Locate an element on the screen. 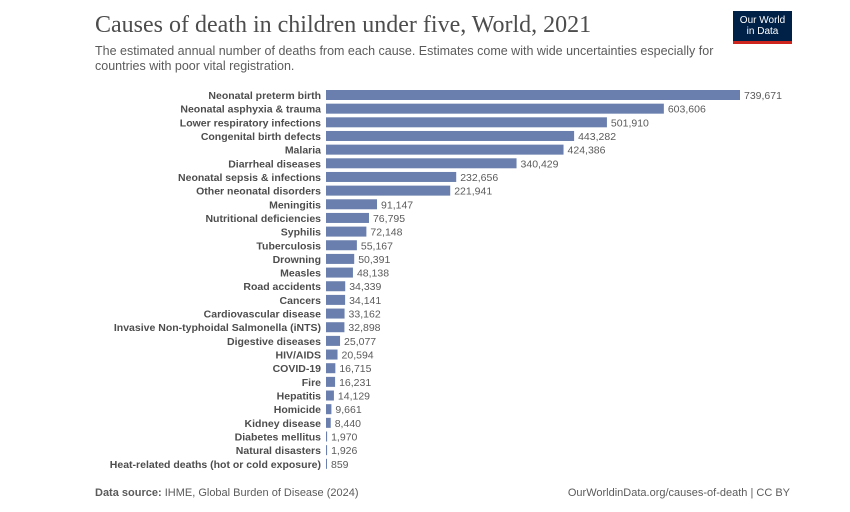 This screenshot has height=512, width=850. value-label: 859 is located at coordinates (340, 465).